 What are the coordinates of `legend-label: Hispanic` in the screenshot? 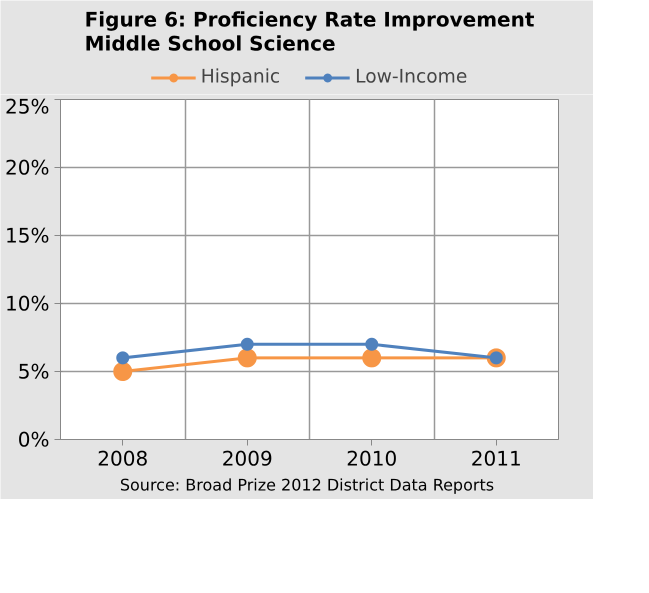 It's located at (240, 77).